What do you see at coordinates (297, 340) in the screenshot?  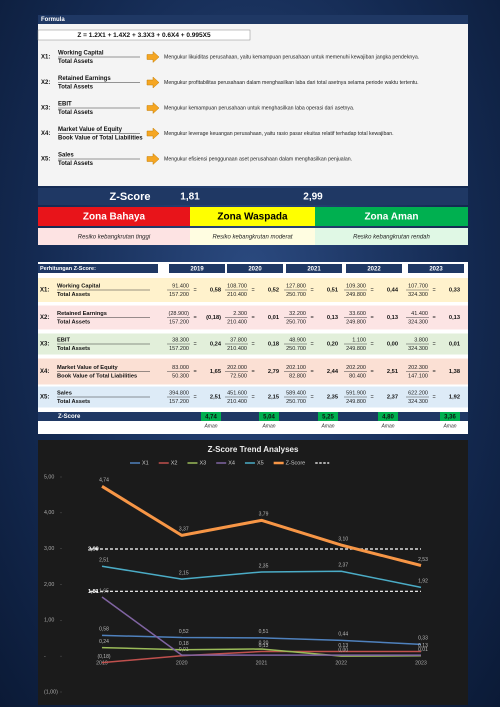 I see `cell-numerator: 48.900` at bounding box center [297, 340].